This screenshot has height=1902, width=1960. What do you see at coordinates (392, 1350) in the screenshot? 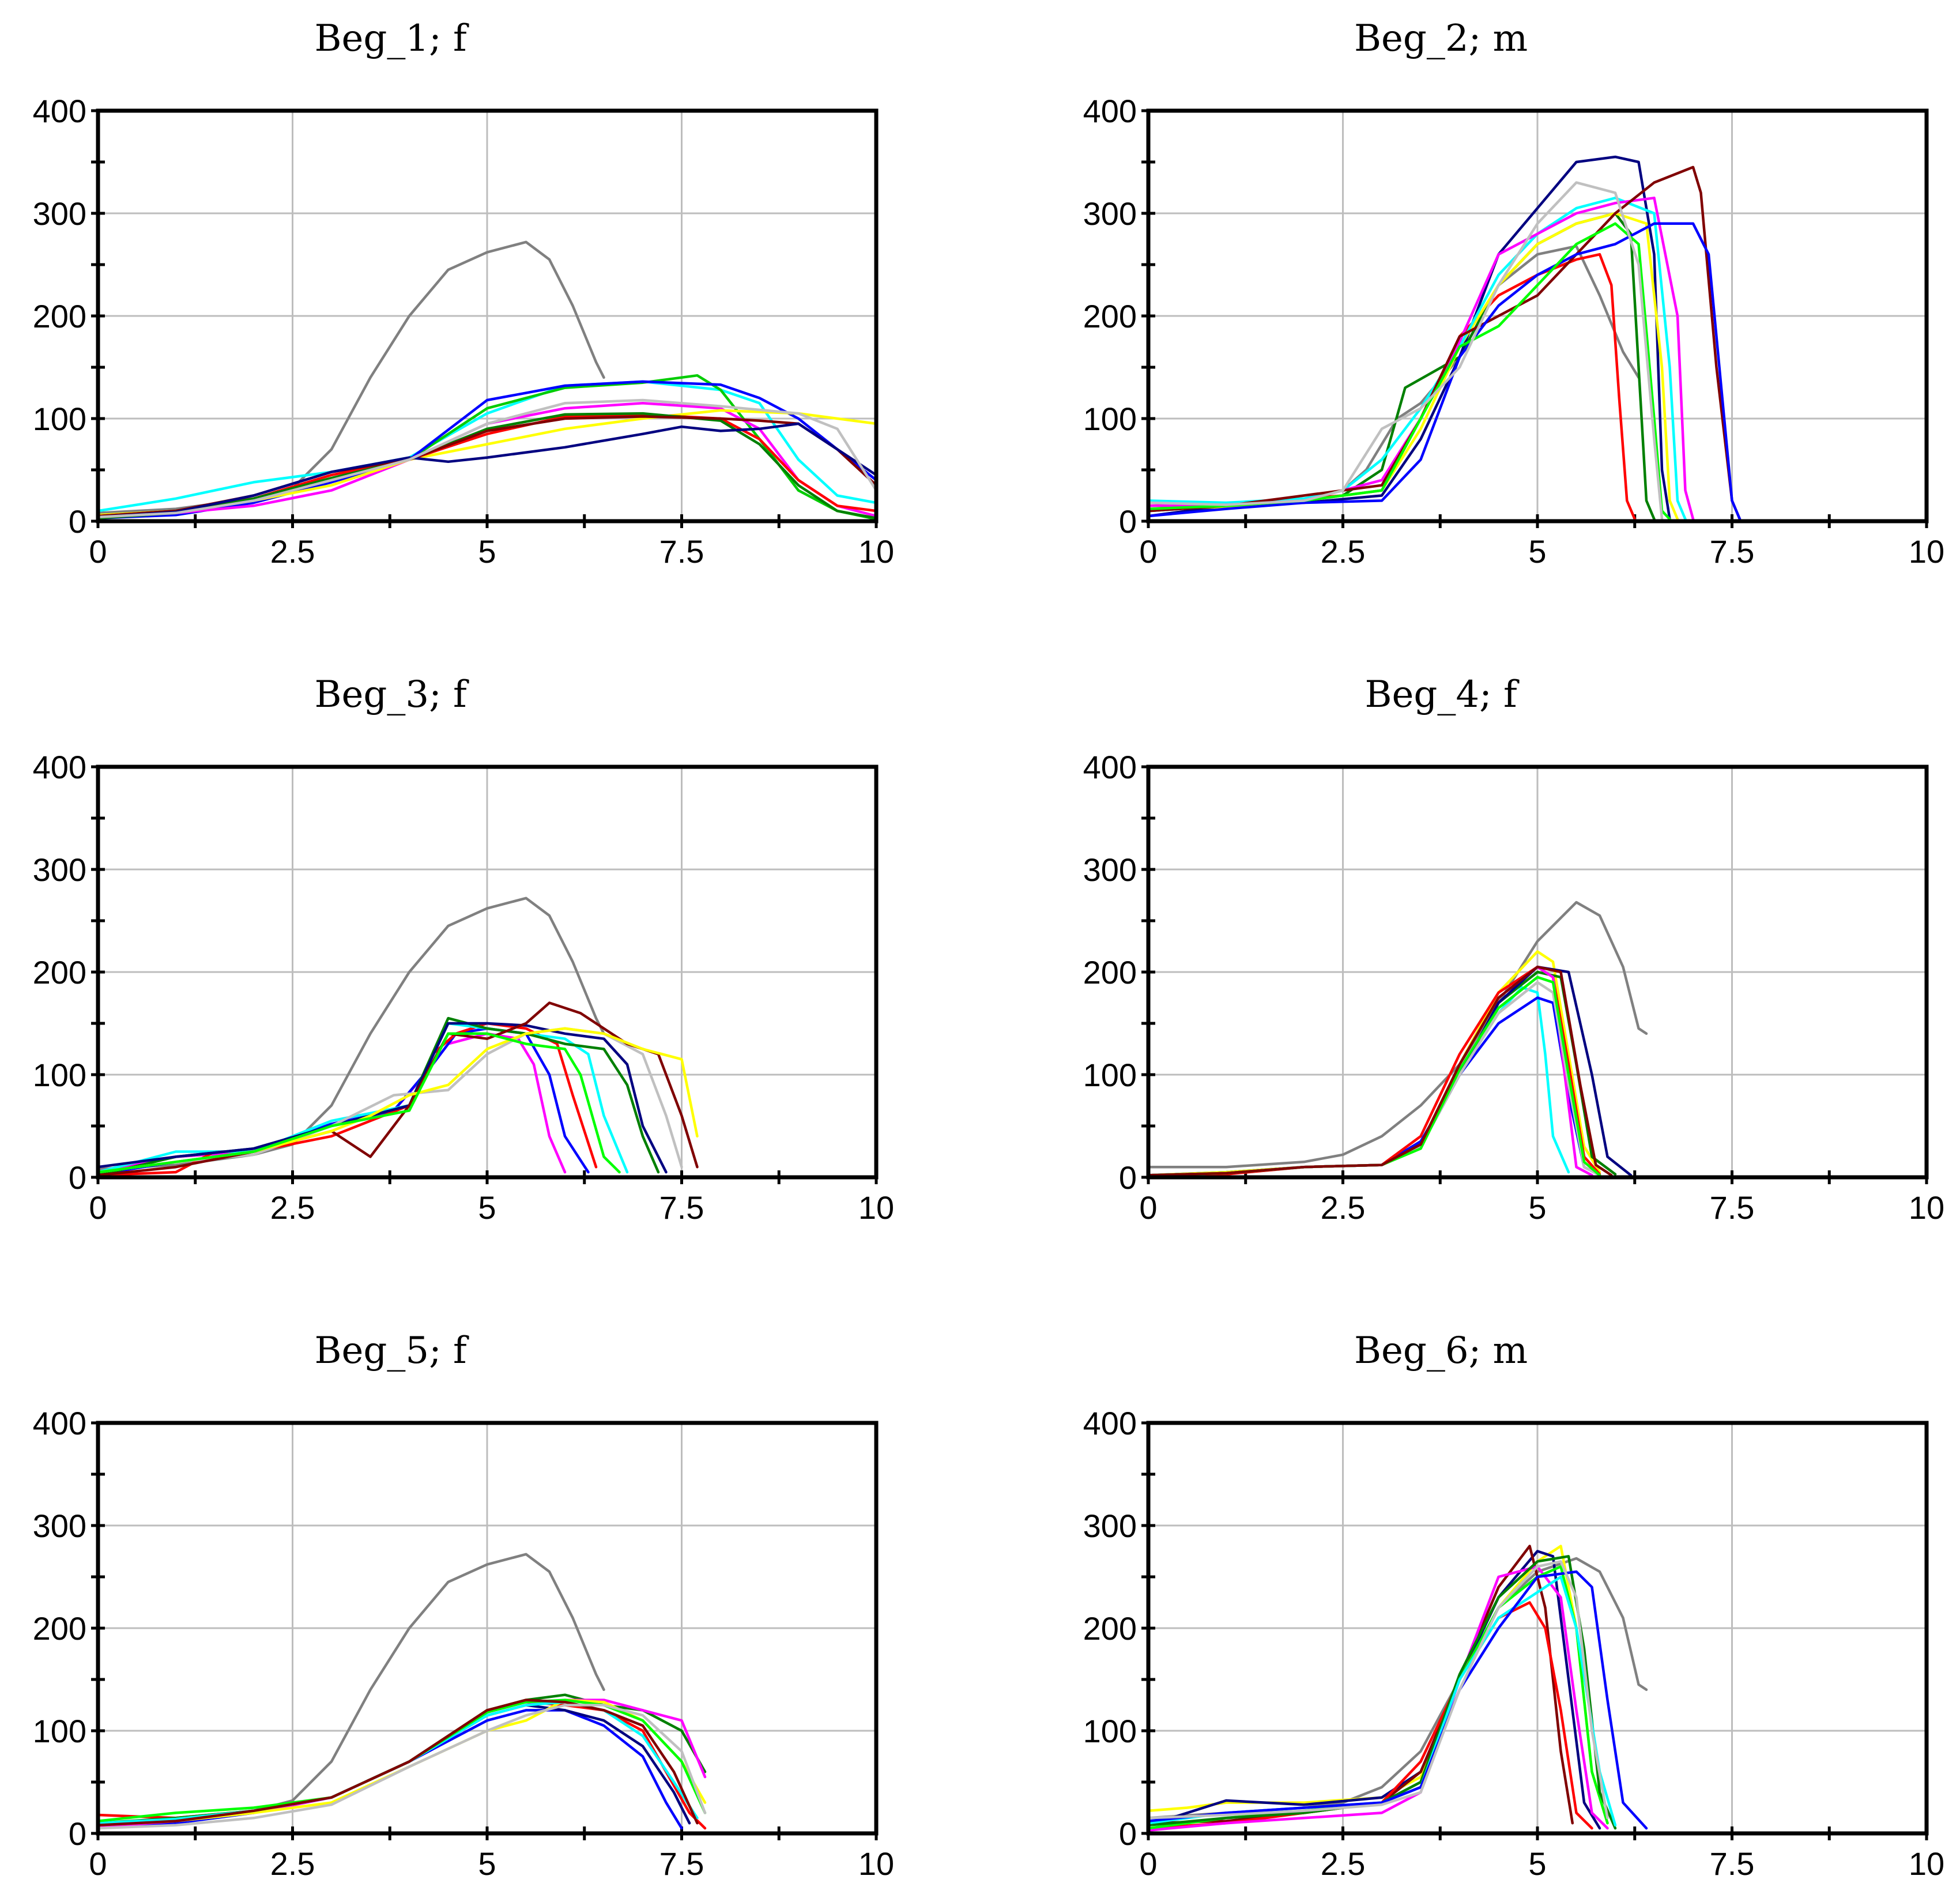
I see `chart-title: Beg_5; f` at bounding box center [392, 1350].